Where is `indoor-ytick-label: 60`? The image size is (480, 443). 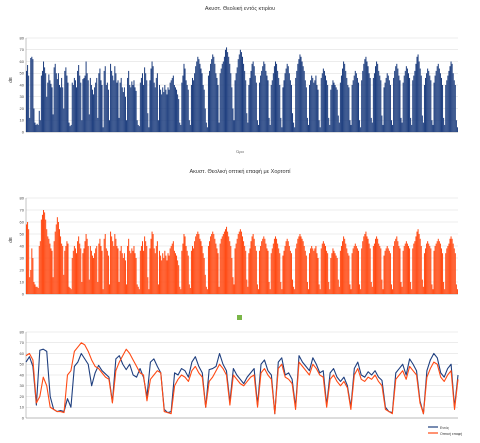
indoor-ytick-label: 60 is located at coordinates (22, 61).